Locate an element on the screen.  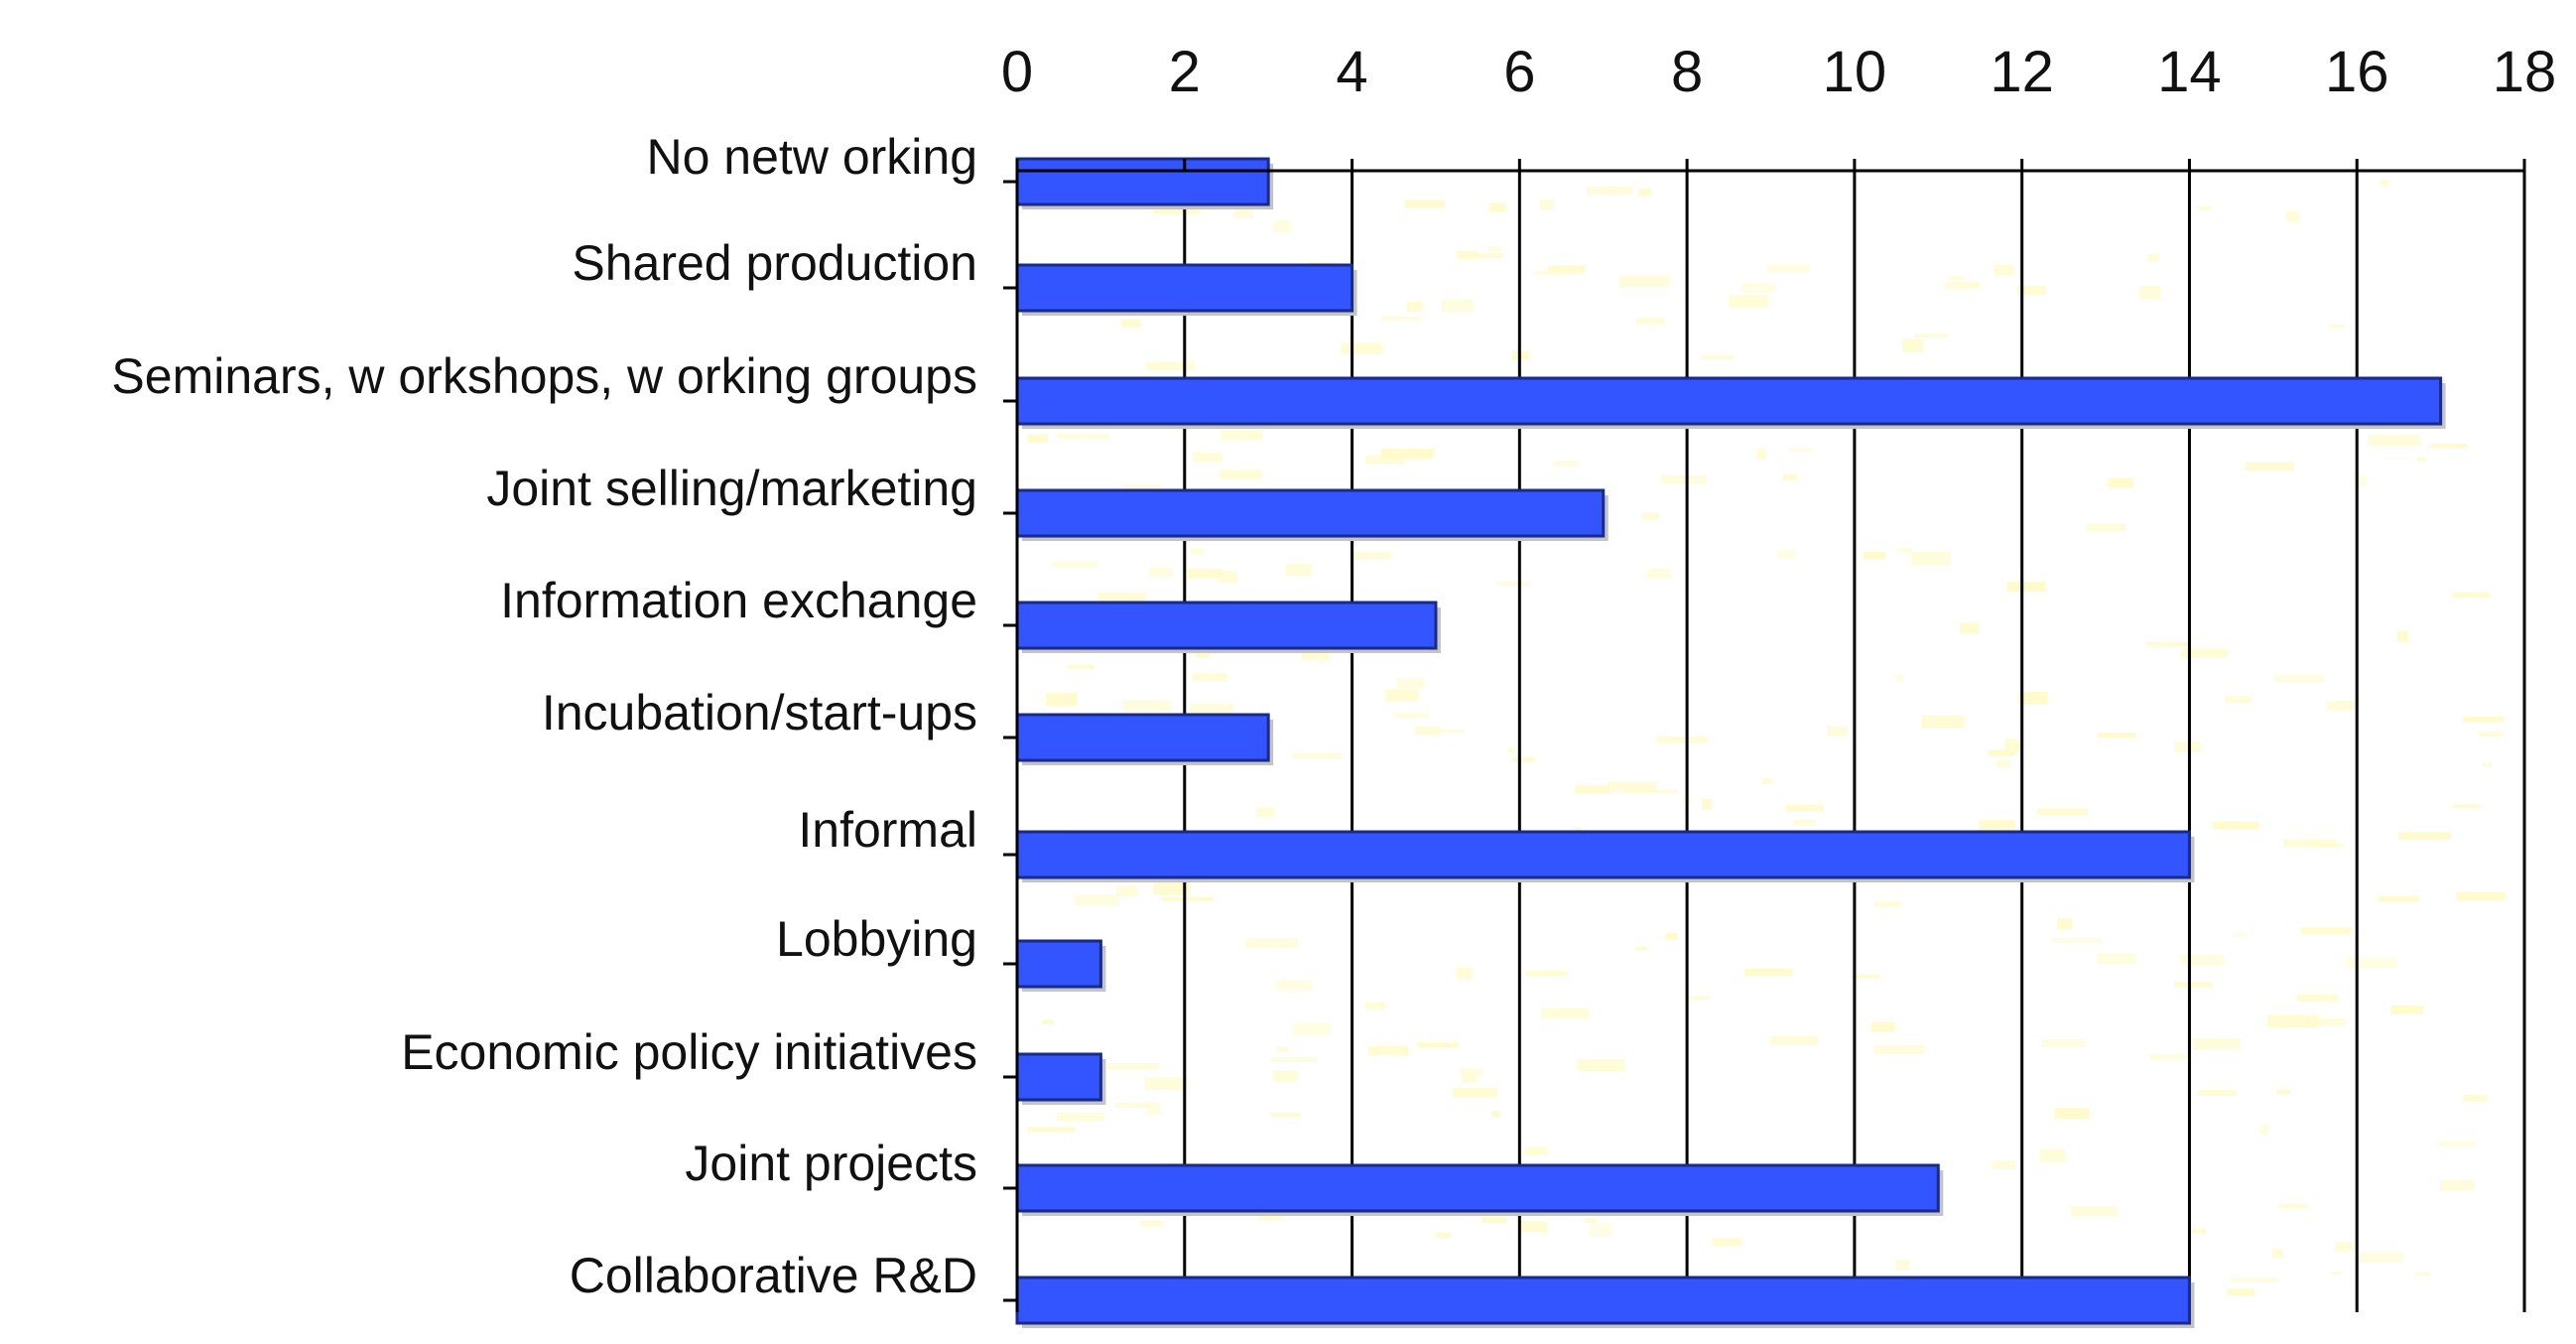
category-label: Shared production is located at coordinates (775, 263).